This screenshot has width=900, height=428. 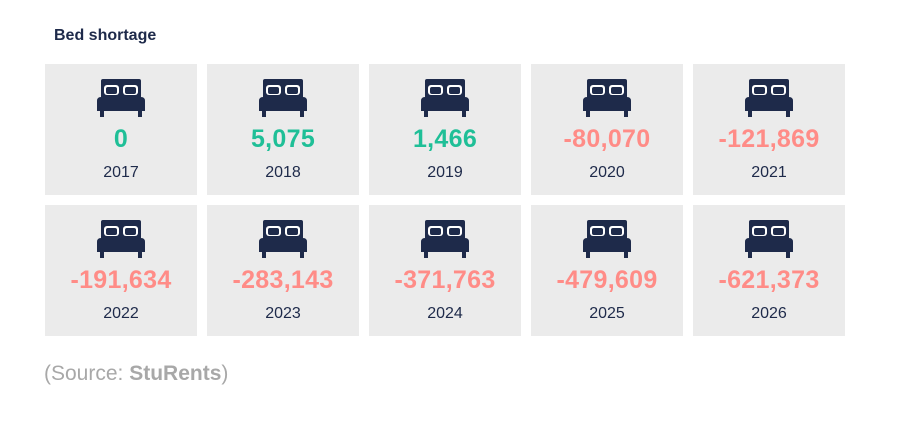 What do you see at coordinates (121, 172) in the screenshot?
I see `year-label: 2017` at bounding box center [121, 172].